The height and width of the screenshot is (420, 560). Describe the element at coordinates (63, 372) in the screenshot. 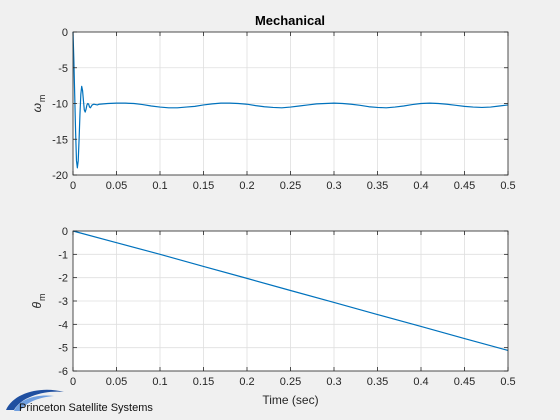

I see `y-tick-label: -6` at that location.